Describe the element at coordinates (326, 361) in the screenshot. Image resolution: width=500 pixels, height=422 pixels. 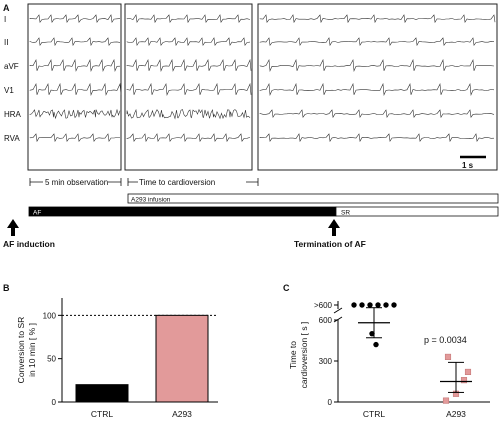
I see `c-y-tick-label: 300` at that location.